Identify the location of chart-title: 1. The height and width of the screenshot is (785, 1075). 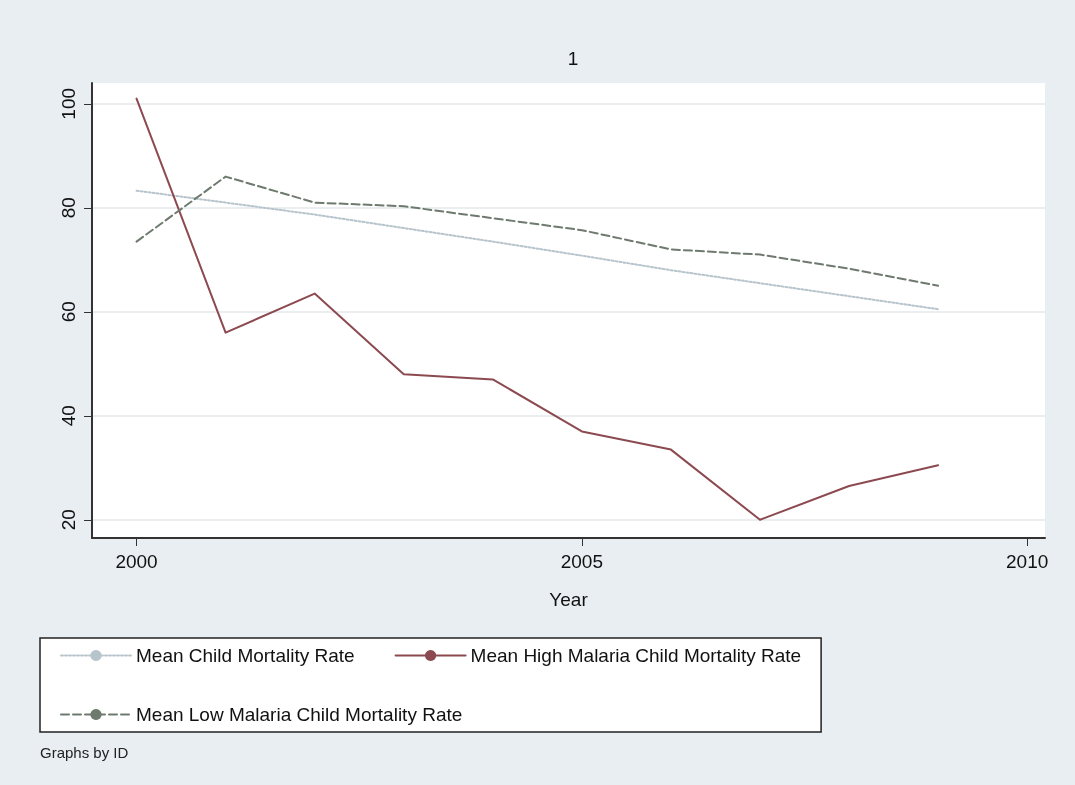
(573, 58).